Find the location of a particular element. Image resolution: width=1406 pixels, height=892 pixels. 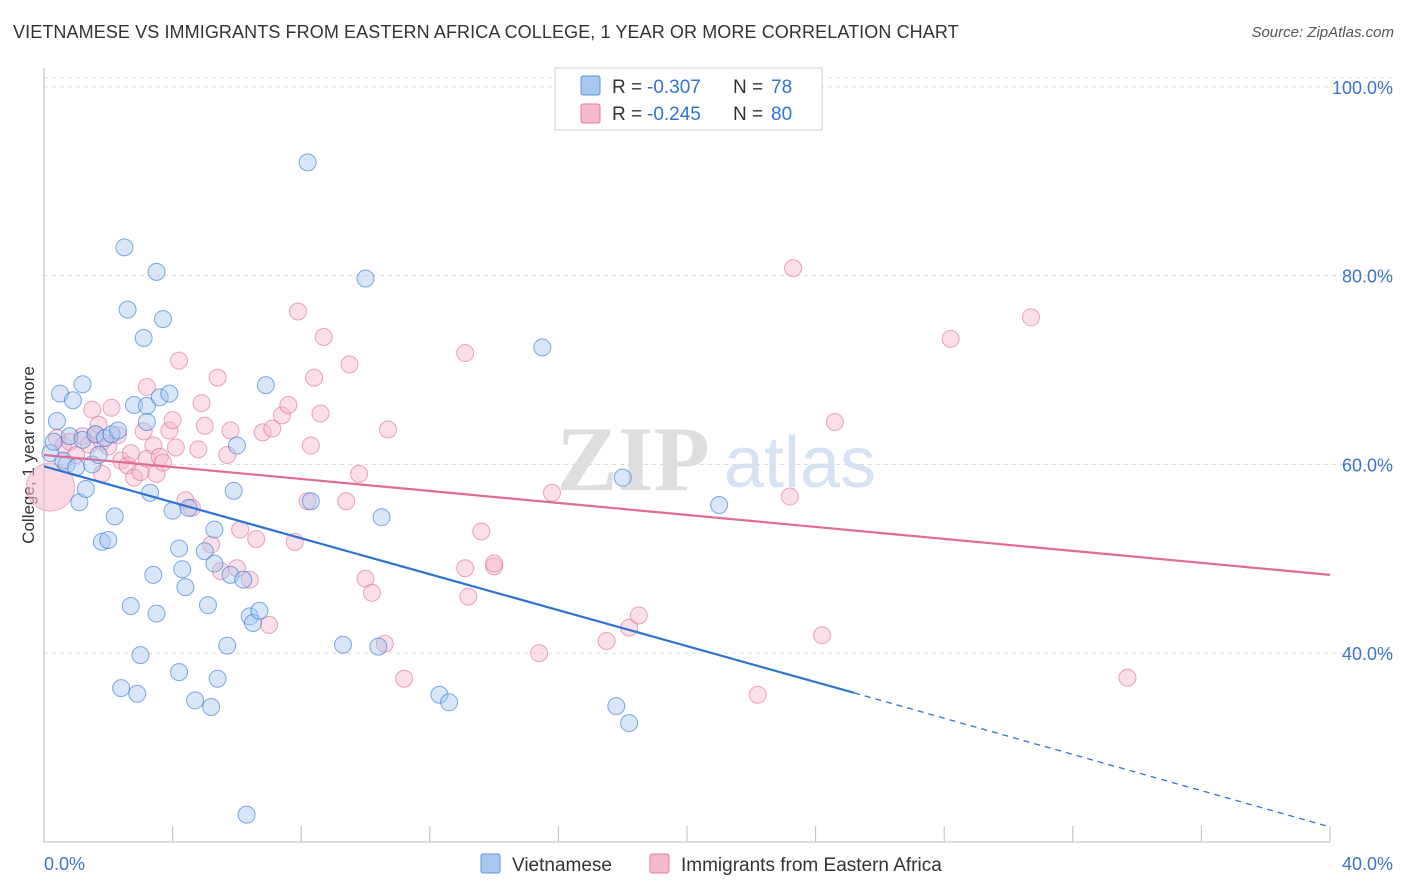

legend-blue-n-label: N = is located at coordinates (748, 87).